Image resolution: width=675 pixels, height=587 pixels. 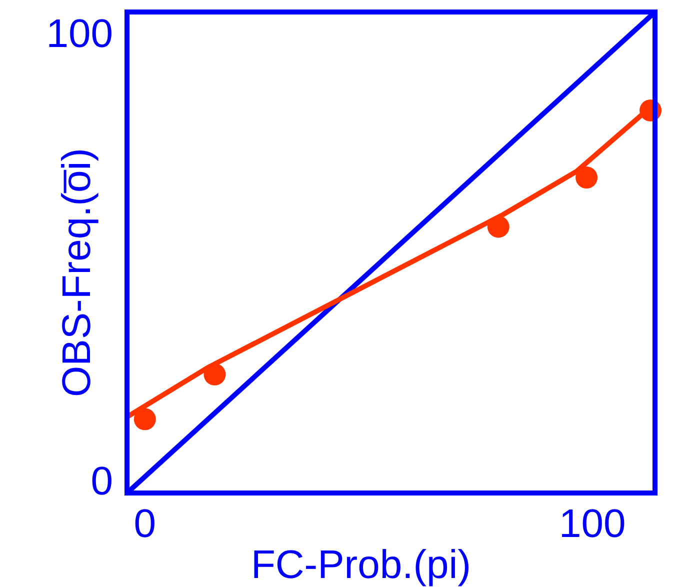 What do you see at coordinates (361, 565) in the screenshot?
I see `x-axis-title: FC-Prob.(pi)` at bounding box center [361, 565].